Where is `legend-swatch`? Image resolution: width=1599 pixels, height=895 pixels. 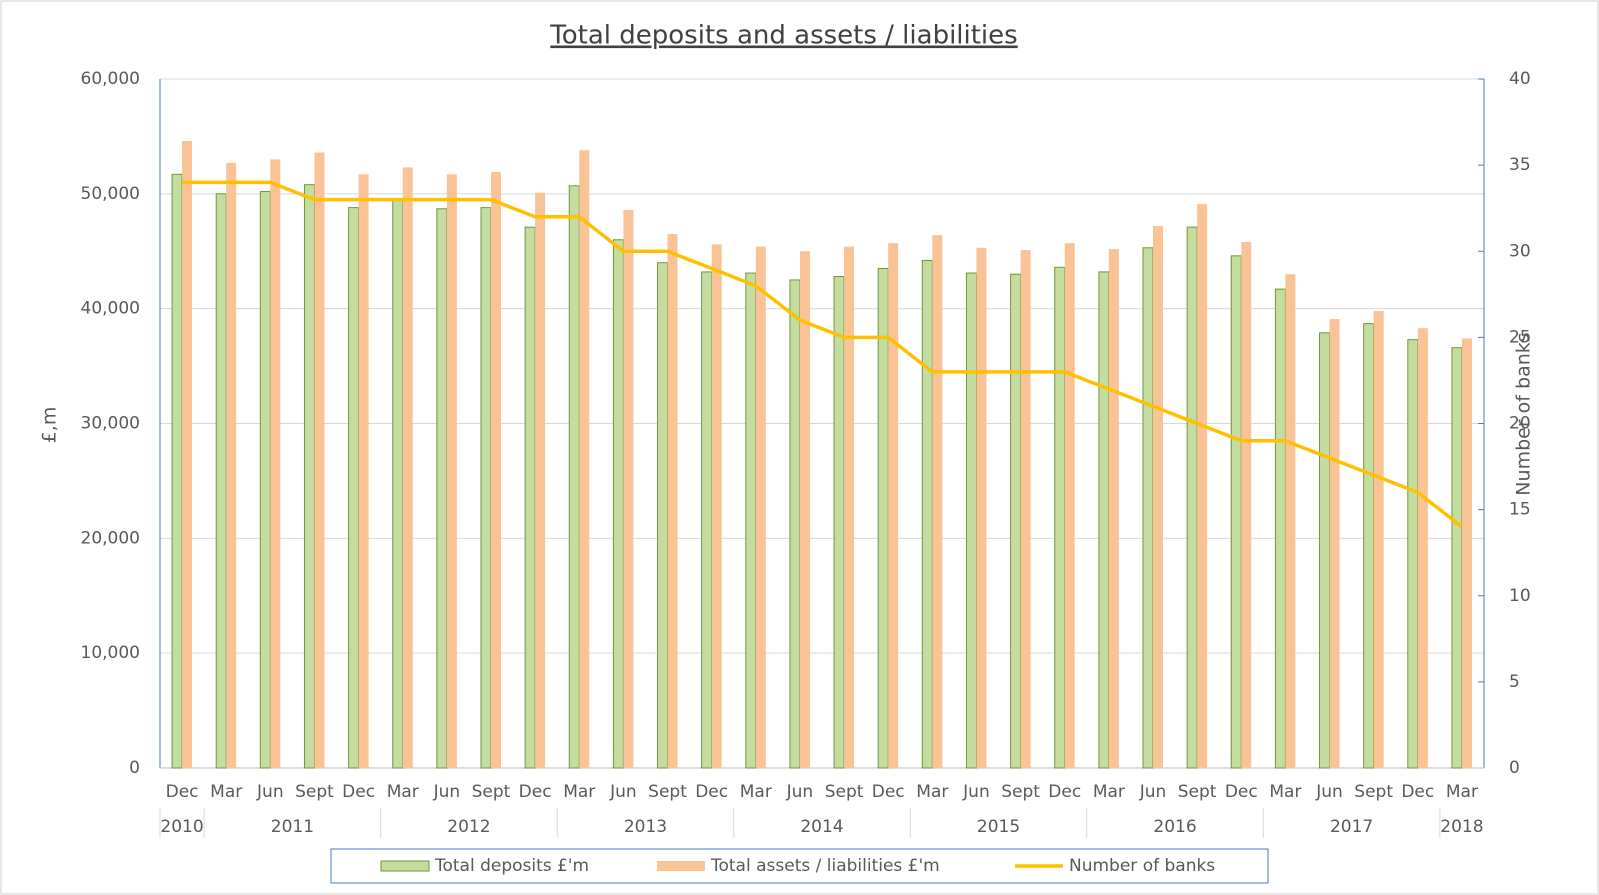 legend-swatch is located at coordinates (405, 866).